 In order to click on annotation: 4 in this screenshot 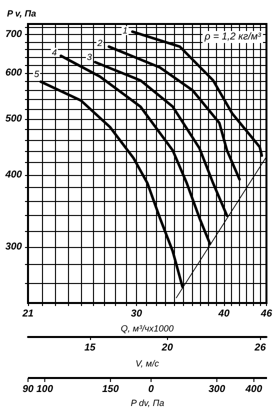, I will do `click(54, 52)`.